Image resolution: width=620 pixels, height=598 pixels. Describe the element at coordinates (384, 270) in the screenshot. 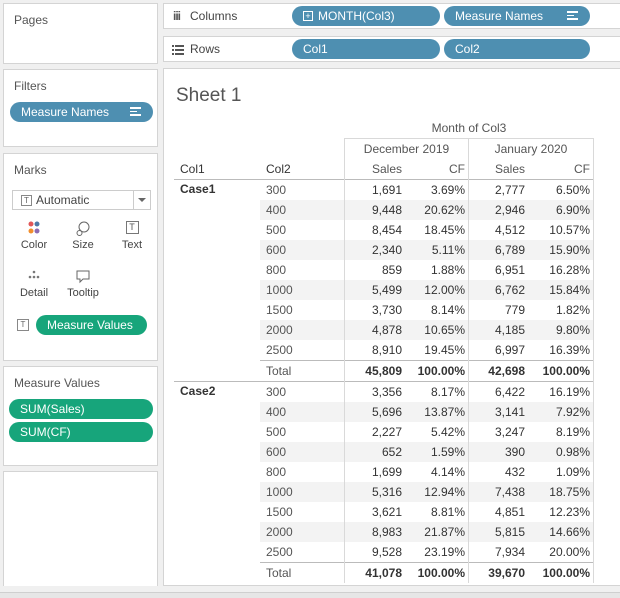

I see `table-row: 800 859 1.88% 6,951 16.28%` at that location.